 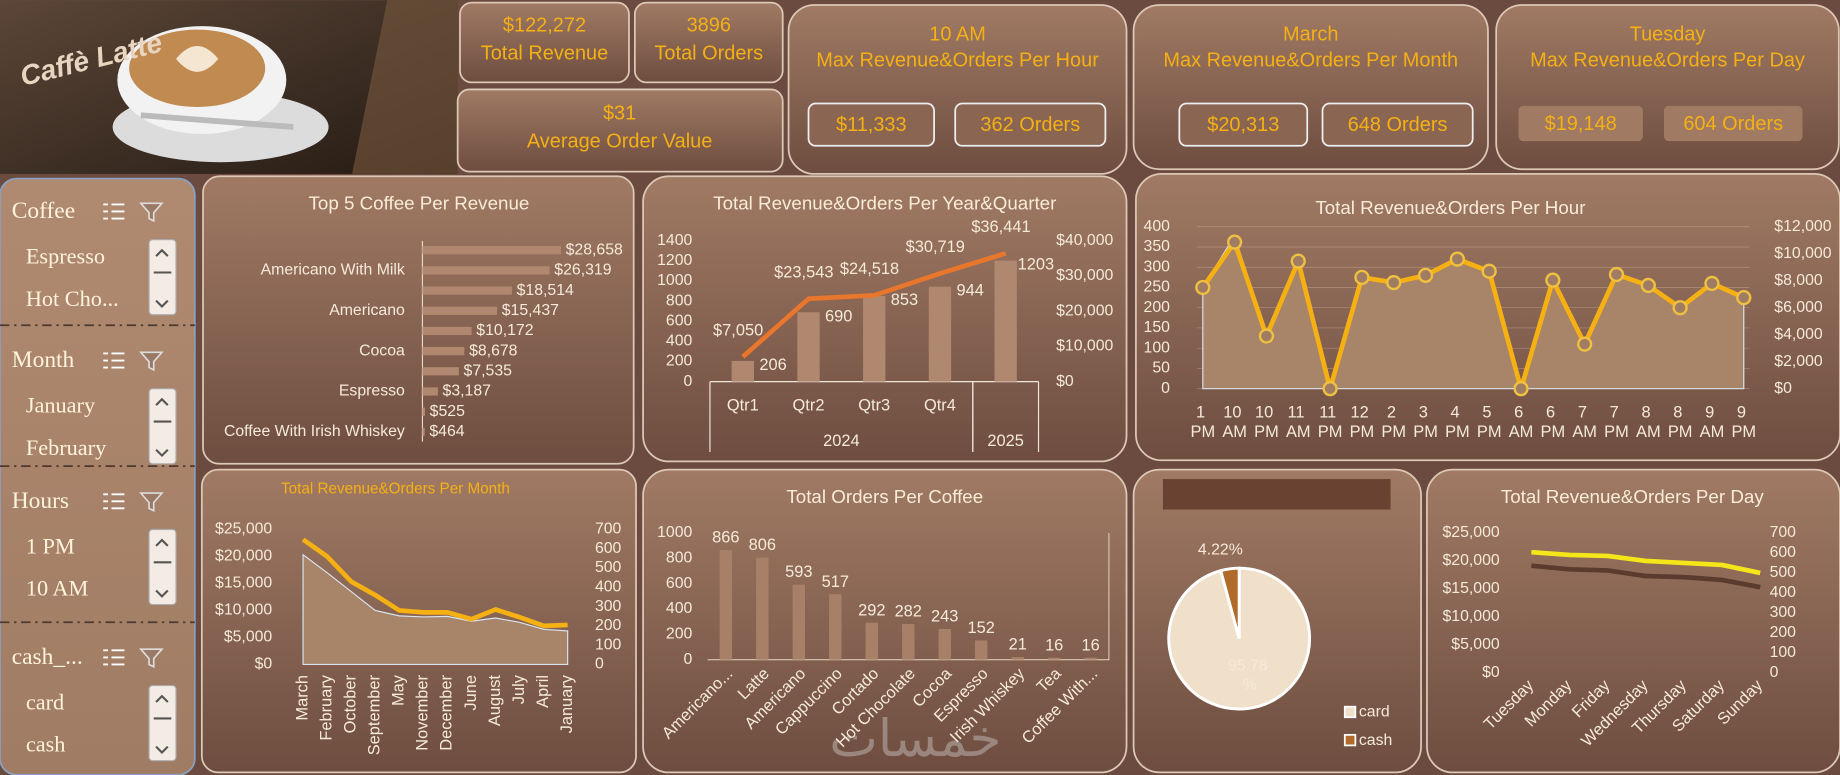 What do you see at coordinates (1457, 423) in the screenshot?
I see `x-tick-label: 4 PM` at bounding box center [1457, 423].